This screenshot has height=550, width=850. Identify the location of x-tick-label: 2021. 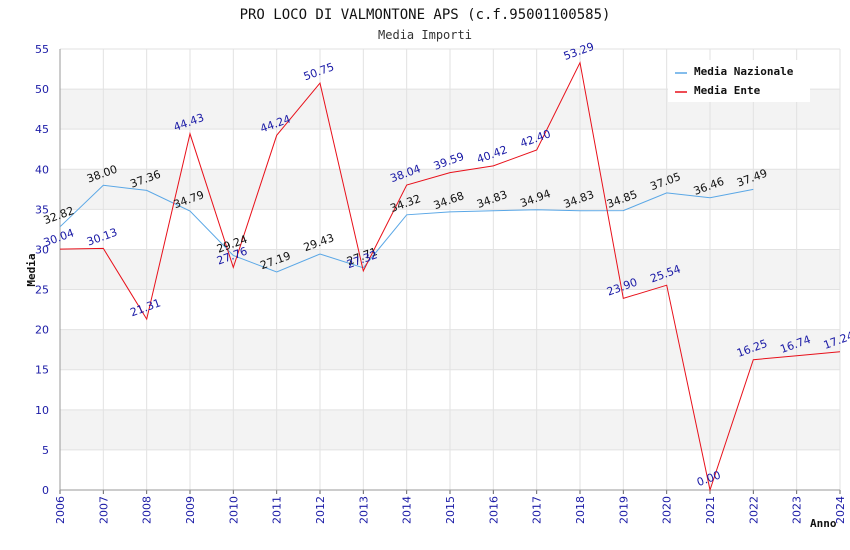
(710, 510).